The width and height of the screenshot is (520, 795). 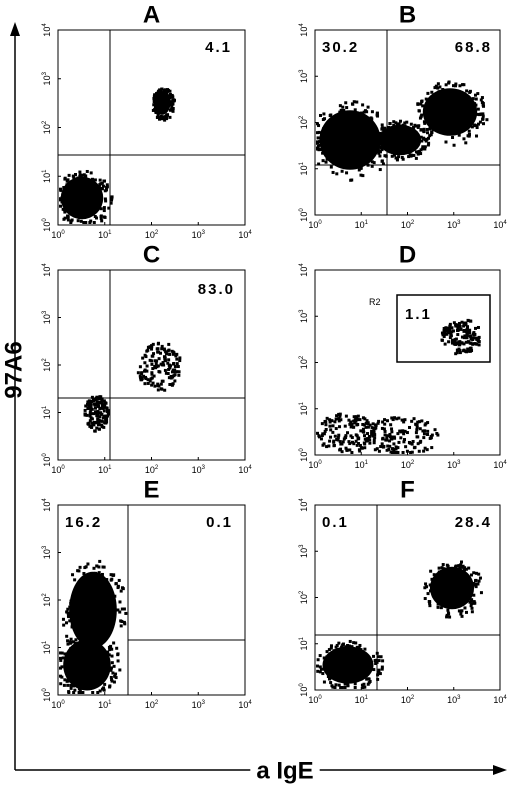 I want to click on tick-exponent: 3, so click(x=459, y=223).